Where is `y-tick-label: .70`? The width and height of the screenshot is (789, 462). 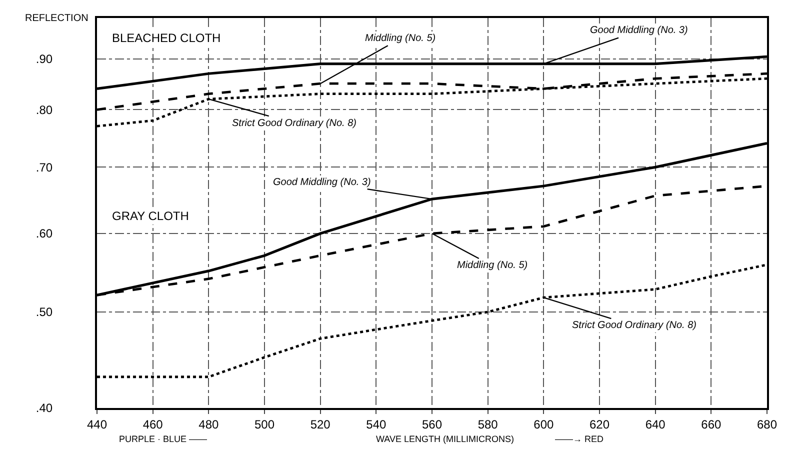 y-tick-label: .70 is located at coordinates (44, 167).